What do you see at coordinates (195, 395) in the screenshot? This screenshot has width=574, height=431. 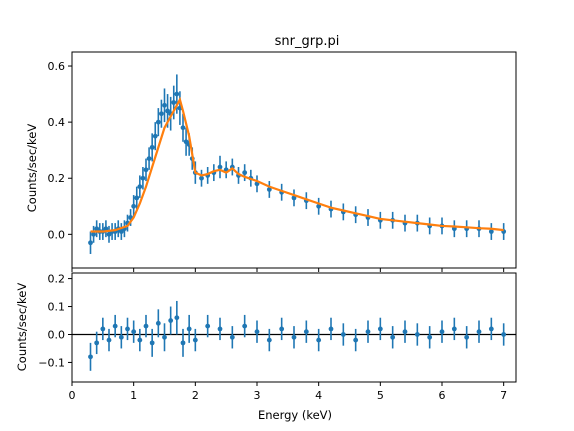 I see `x-tick-label: 2` at bounding box center [195, 395].